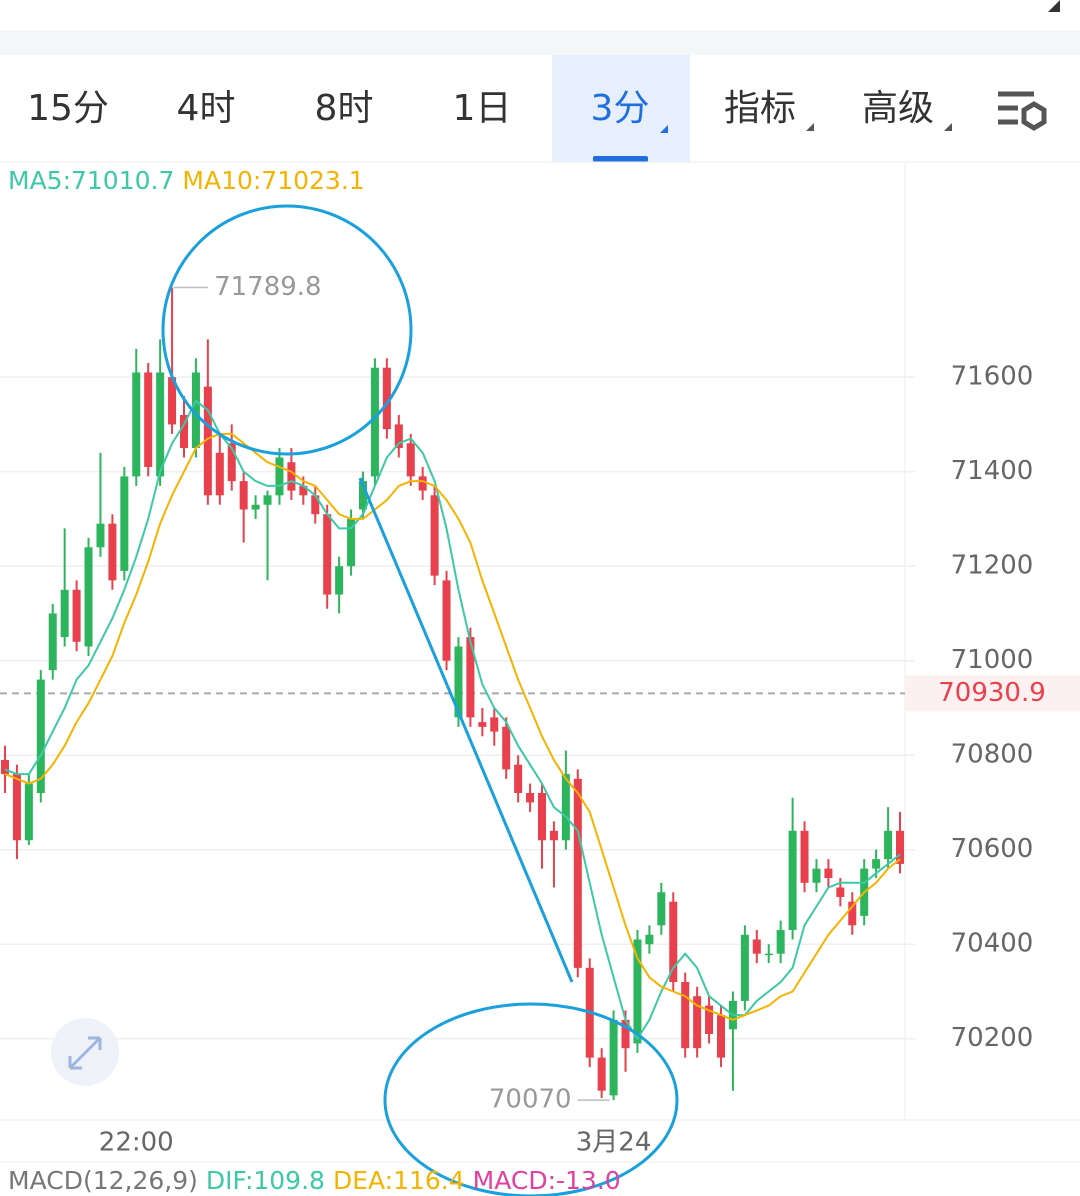 This screenshot has width=1080, height=1196. What do you see at coordinates (614, 1143) in the screenshot?
I see `x-tick-label: 3月24` at bounding box center [614, 1143].